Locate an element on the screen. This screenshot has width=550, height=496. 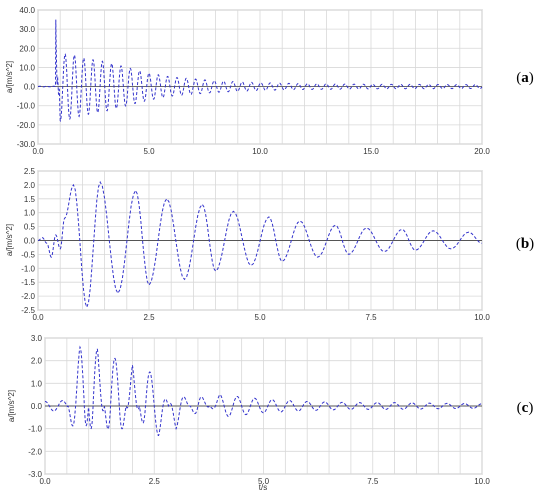
y-tick-label: 3.0 is located at coordinates (37, 338).